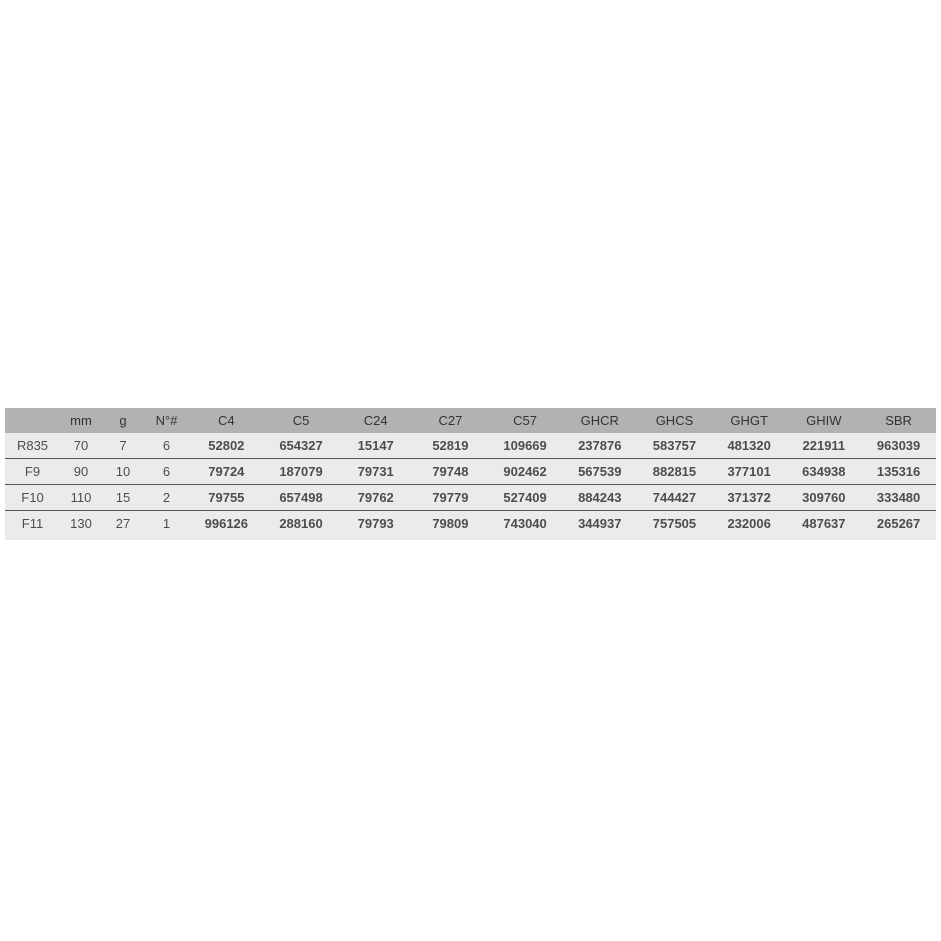 The image size is (941, 941). What do you see at coordinates (32, 497) in the screenshot?
I see `row-label: F10` at bounding box center [32, 497].